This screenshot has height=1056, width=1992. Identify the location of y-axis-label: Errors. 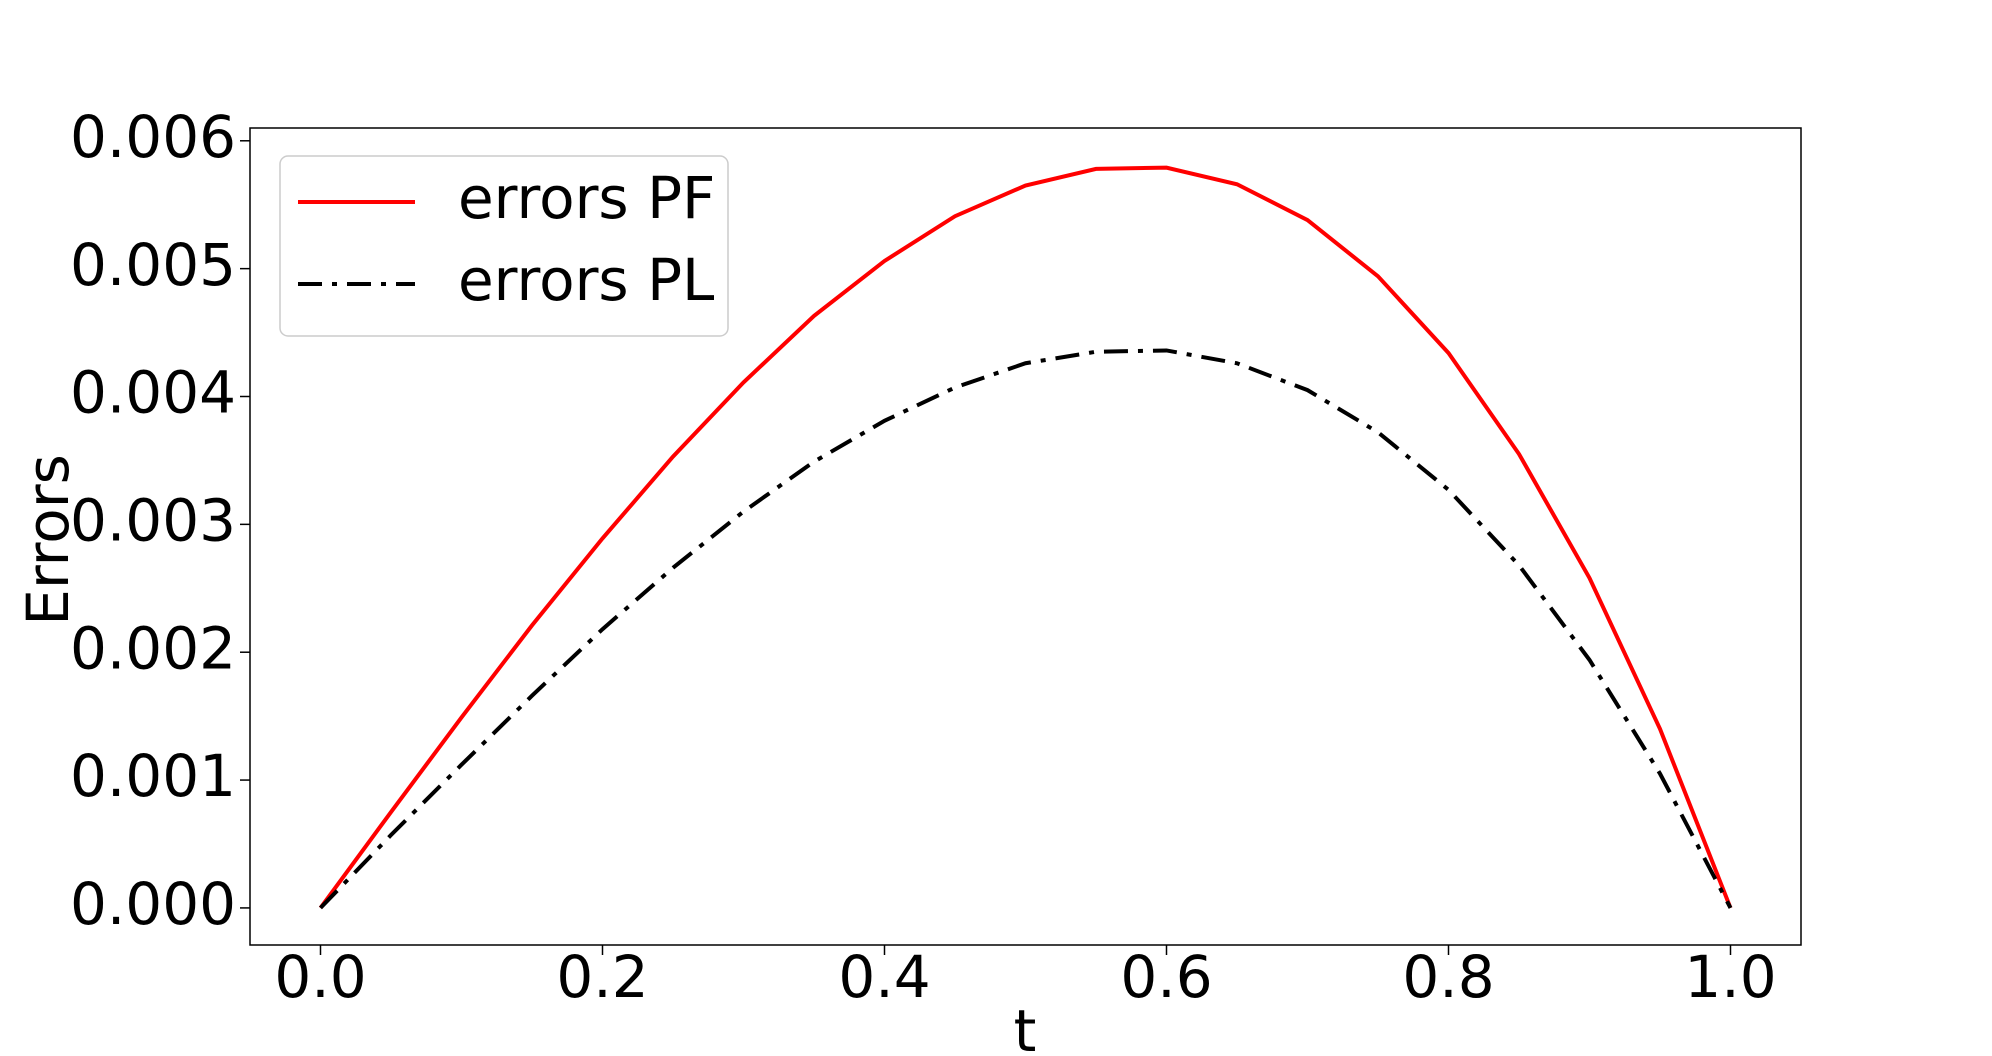
(48, 540).